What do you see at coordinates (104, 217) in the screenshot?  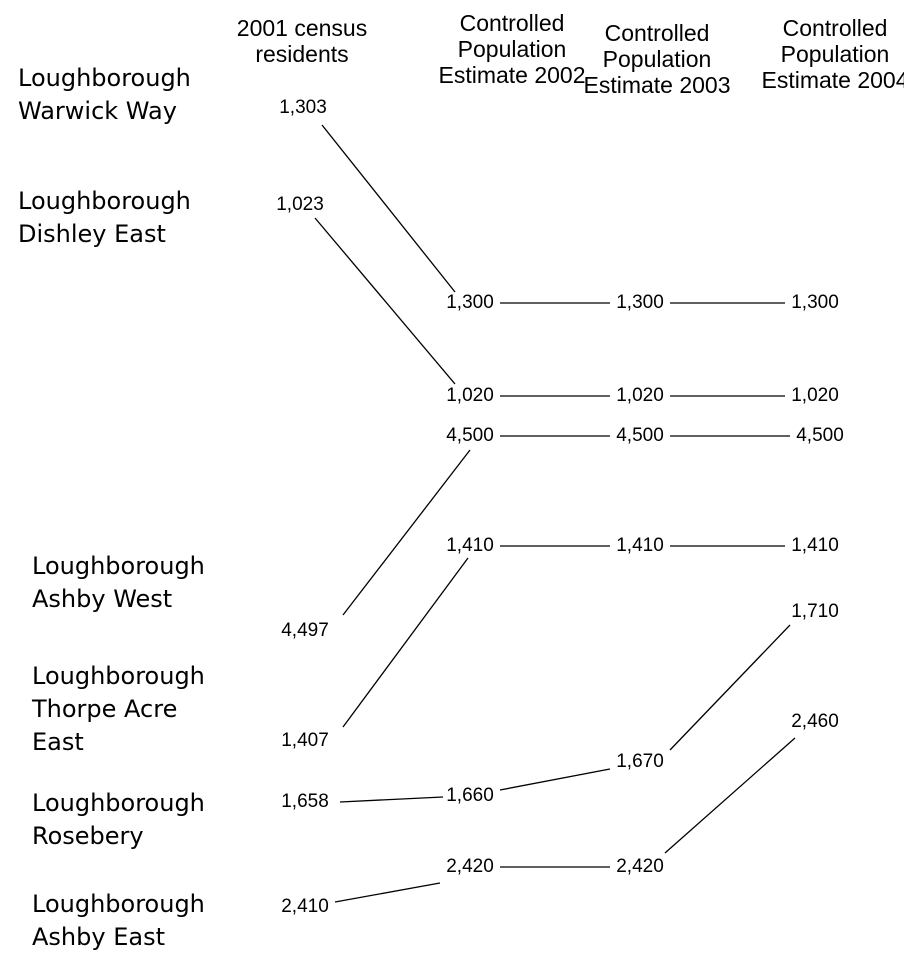 I see `row-name: Loughborough Dishley East` at bounding box center [104, 217].